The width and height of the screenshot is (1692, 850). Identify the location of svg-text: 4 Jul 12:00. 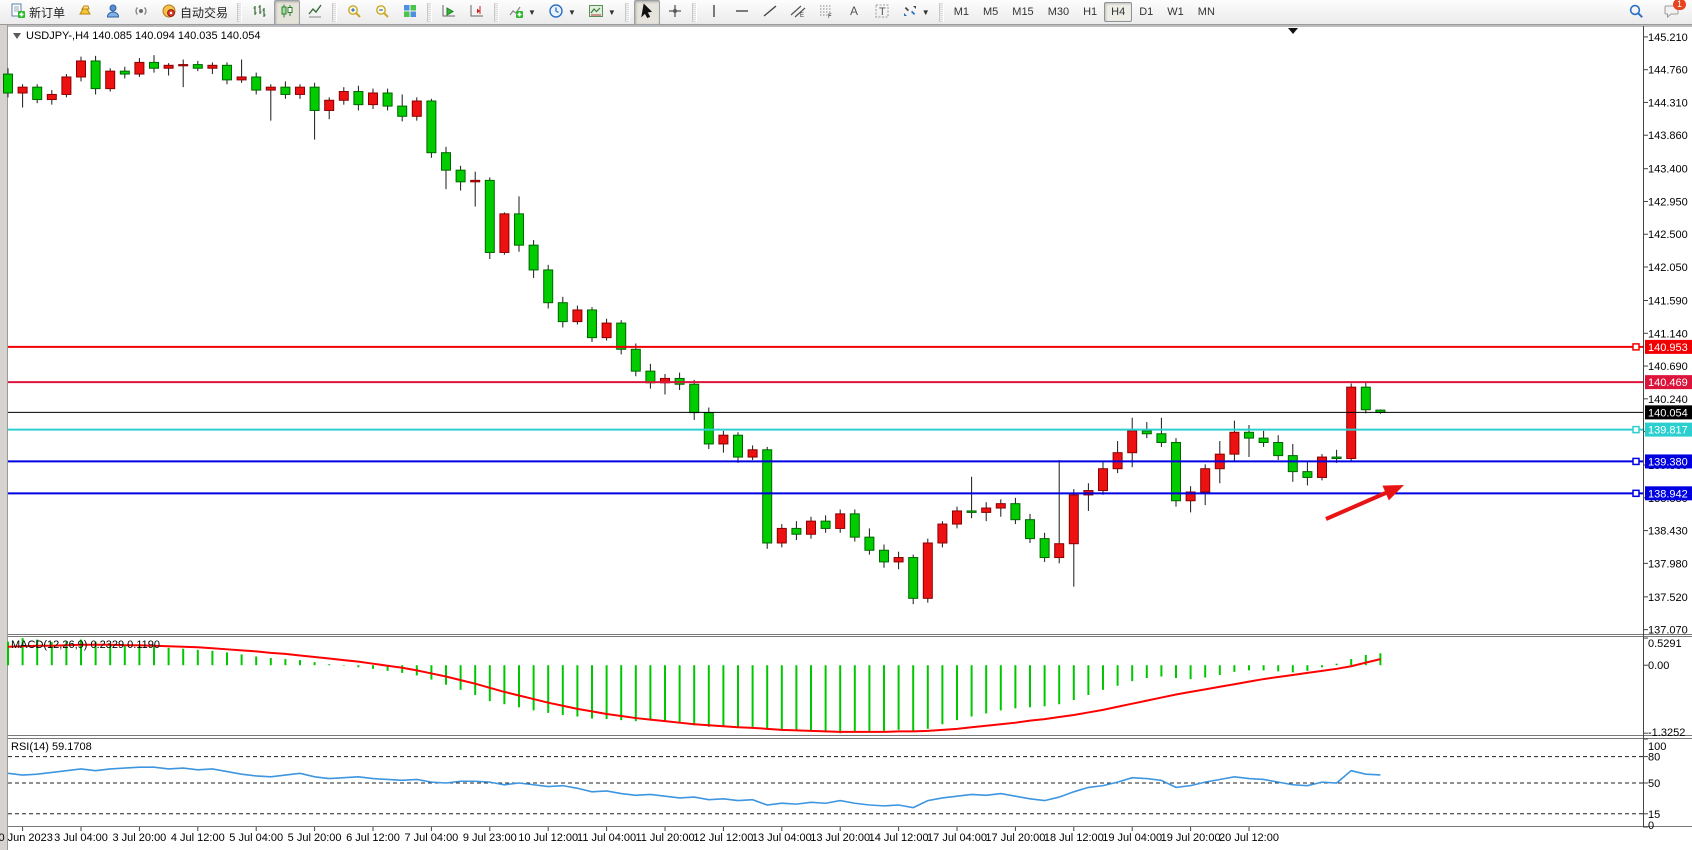
(198, 838).